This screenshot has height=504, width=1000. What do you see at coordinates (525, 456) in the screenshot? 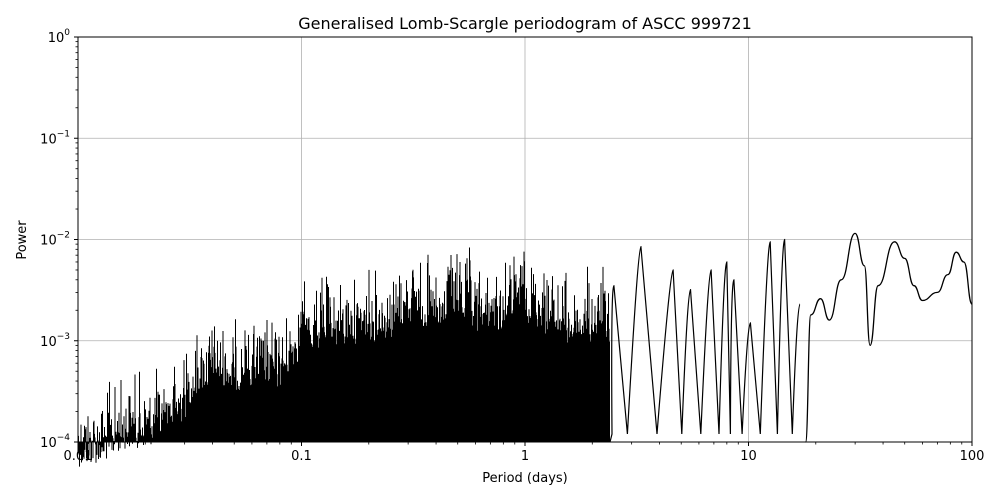
I see `x-tick-label-2: 1` at bounding box center [525, 456].